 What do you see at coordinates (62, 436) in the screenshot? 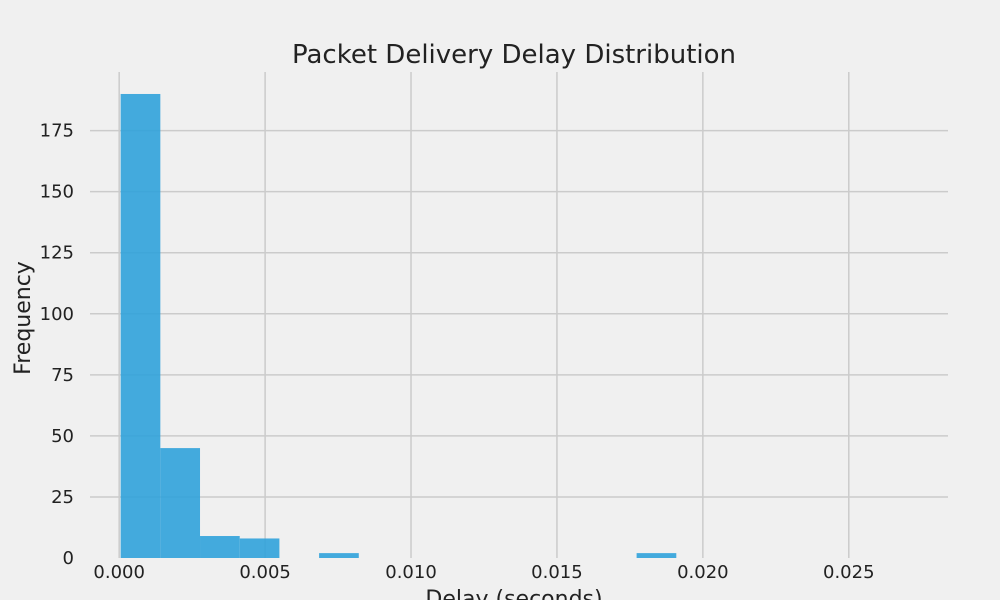
I see `y-tick-label: 50` at bounding box center [62, 436].